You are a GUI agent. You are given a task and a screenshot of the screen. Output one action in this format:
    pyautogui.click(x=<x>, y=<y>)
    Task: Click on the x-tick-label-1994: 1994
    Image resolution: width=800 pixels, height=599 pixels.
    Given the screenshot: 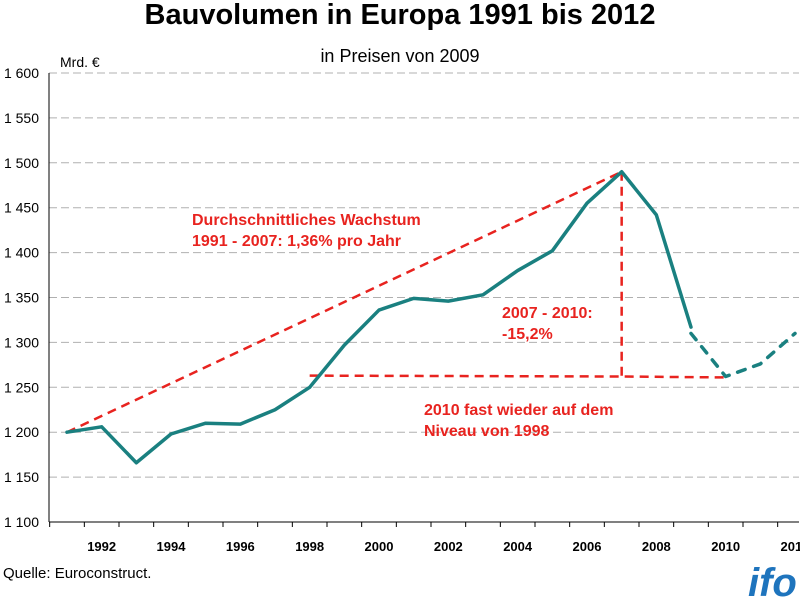 What is the action you would take?
    pyautogui.click(x=172, y=546)
    